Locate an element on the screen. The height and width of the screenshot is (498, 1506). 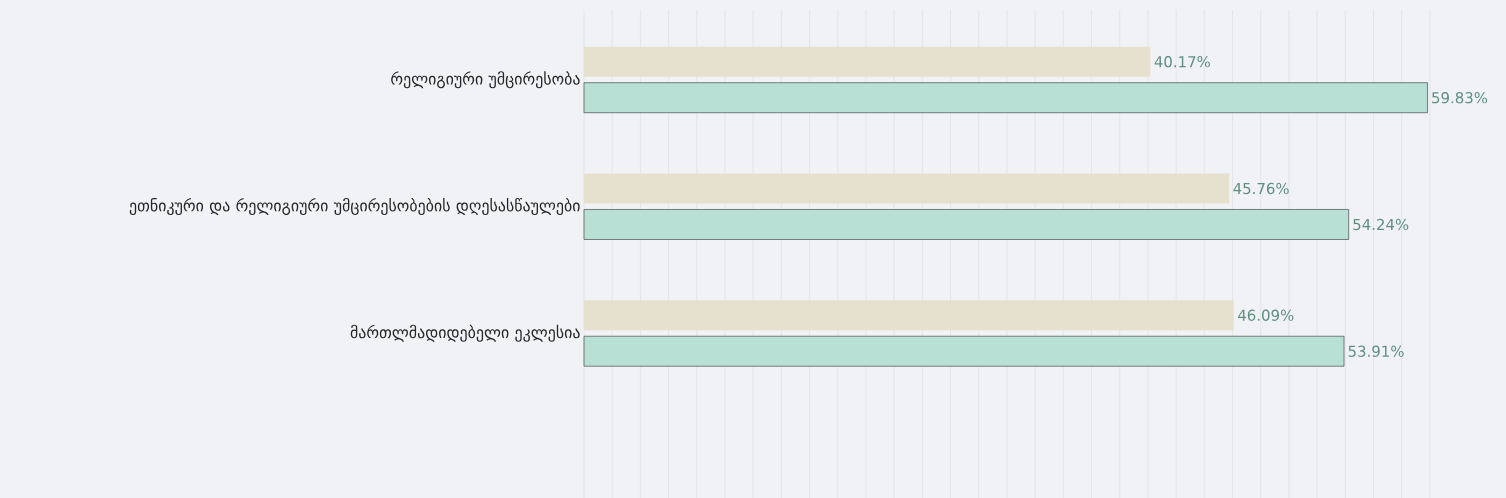
data-label: 59.83% is located at coordinates (1460, 98).